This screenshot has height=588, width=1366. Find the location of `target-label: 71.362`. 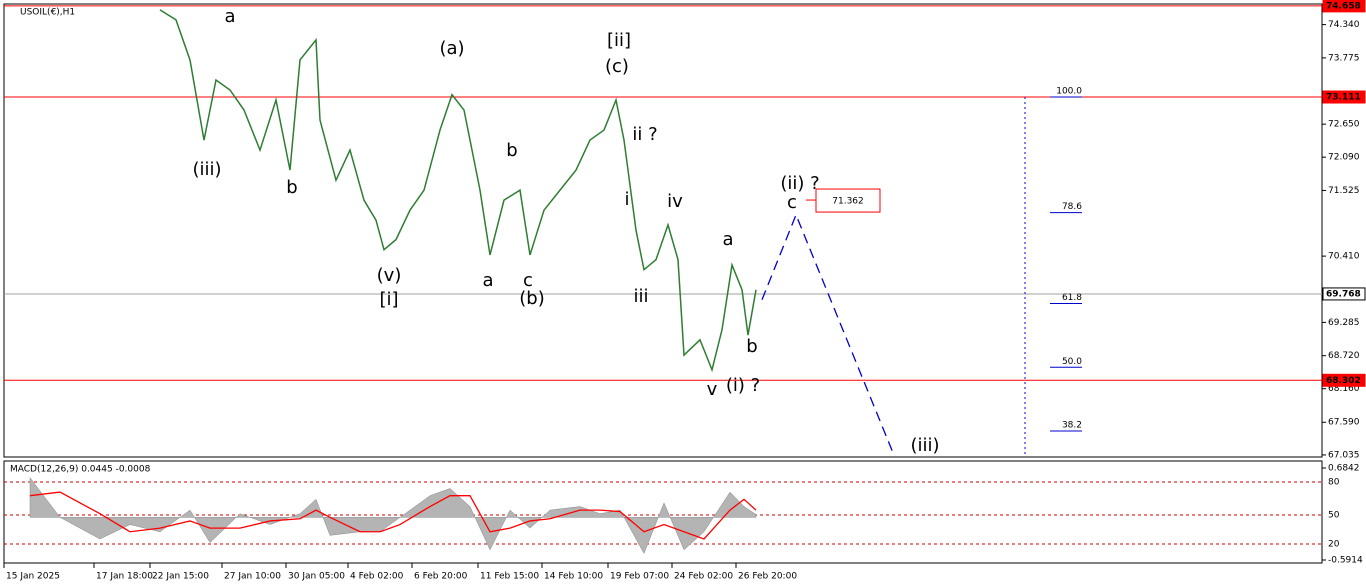

target-label: 71.362 is located at coordinates (848, 202).